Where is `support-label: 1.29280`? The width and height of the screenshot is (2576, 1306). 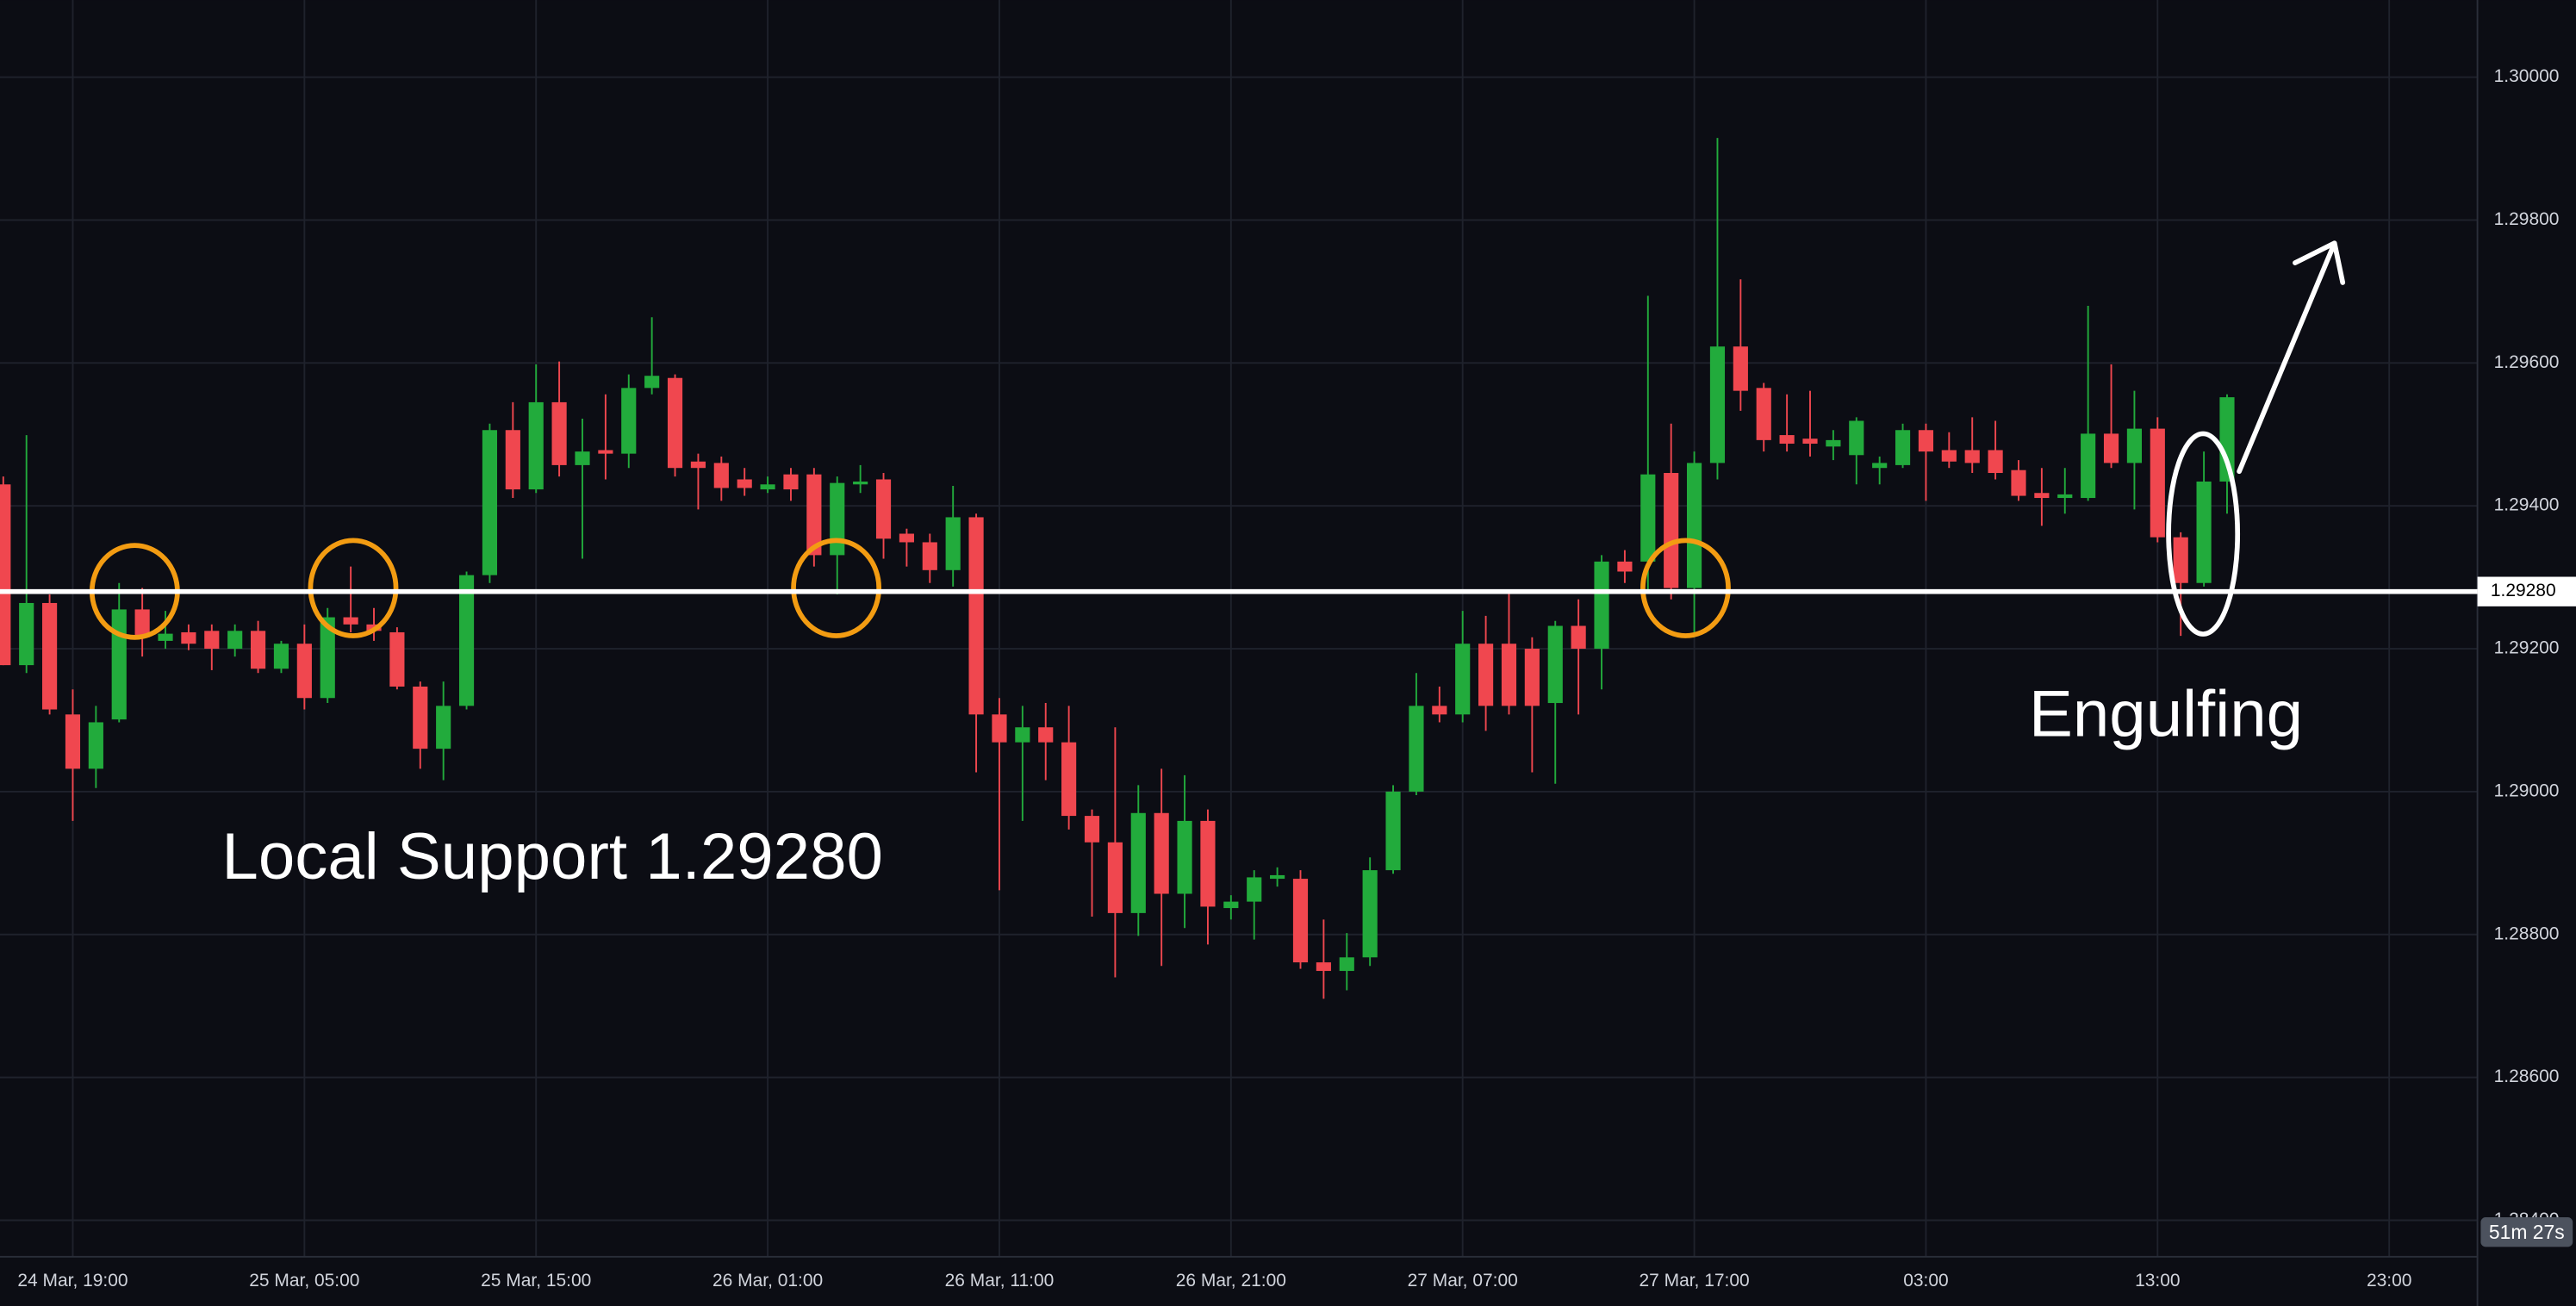 support-label: 1.29280 is located at coordinates (2524, 590).